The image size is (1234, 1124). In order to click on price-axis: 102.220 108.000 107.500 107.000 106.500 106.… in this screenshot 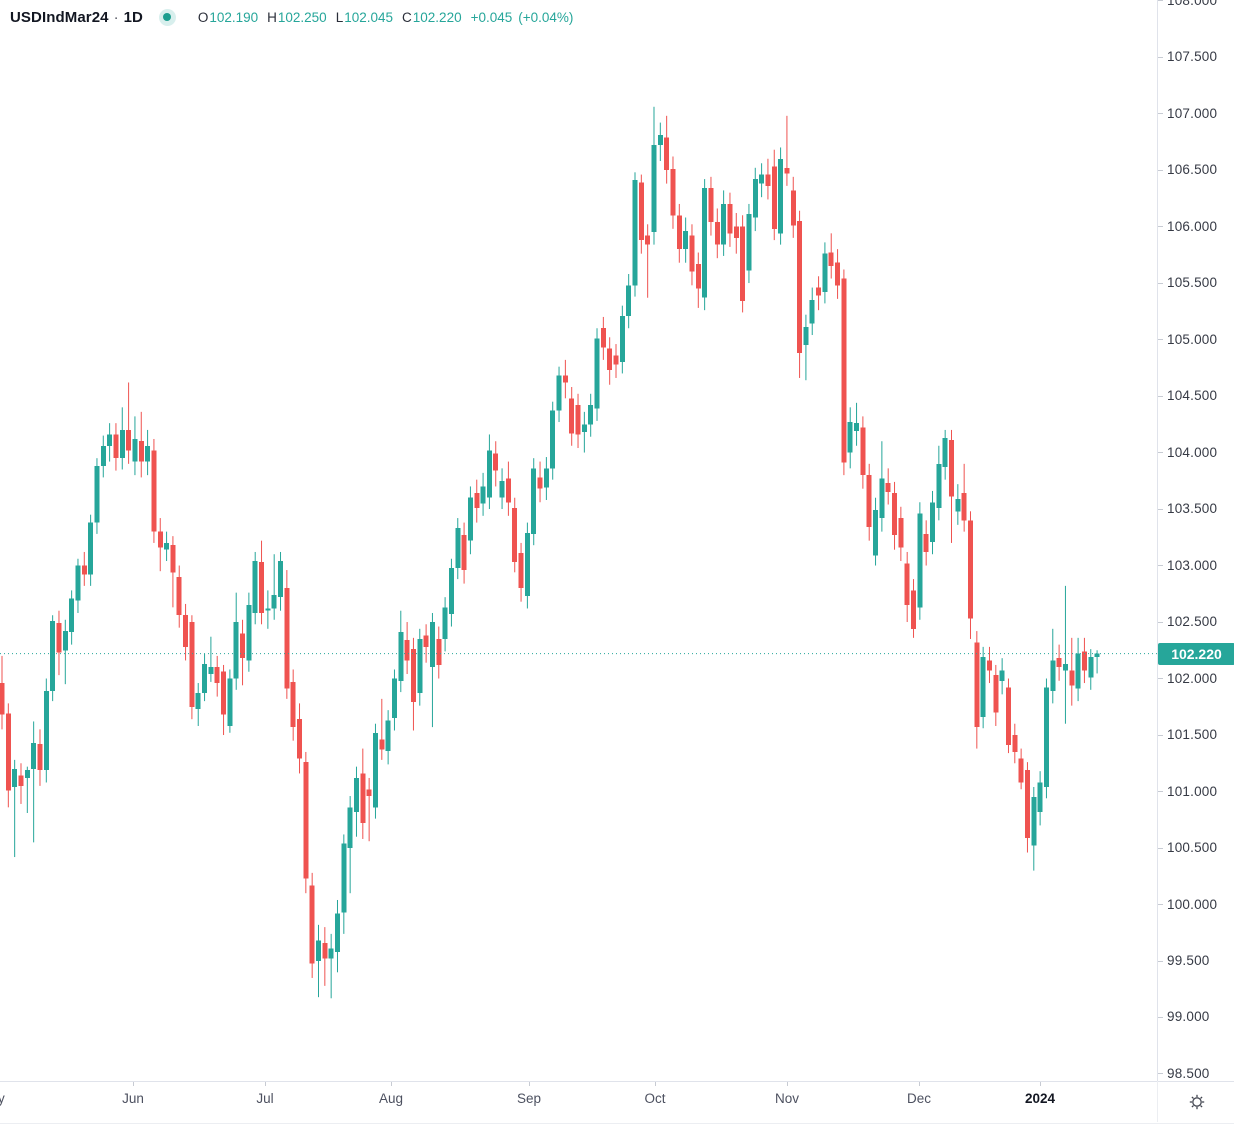, I will do `click(1195, 540)`.